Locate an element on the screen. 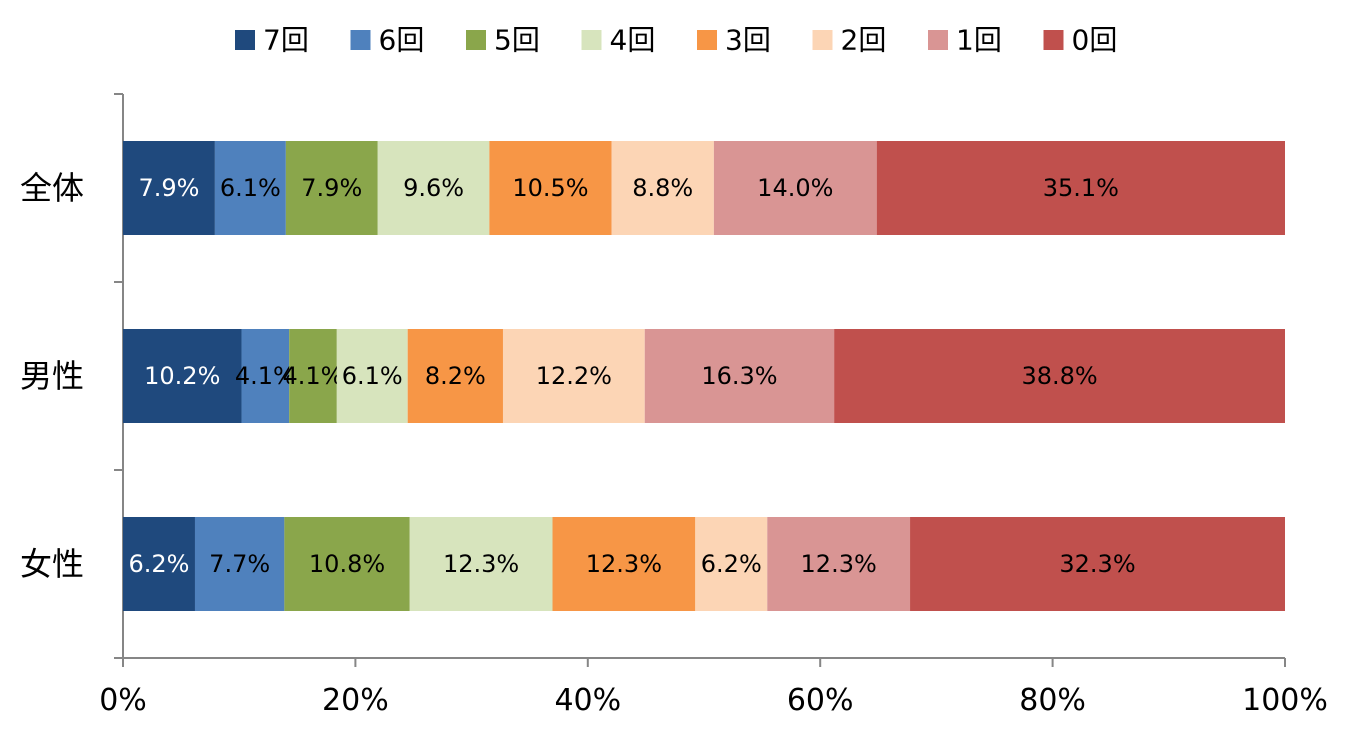 The width and height of the screenshot is (1350, 742). category-label: 女性 is located at coordinates (52, 564).